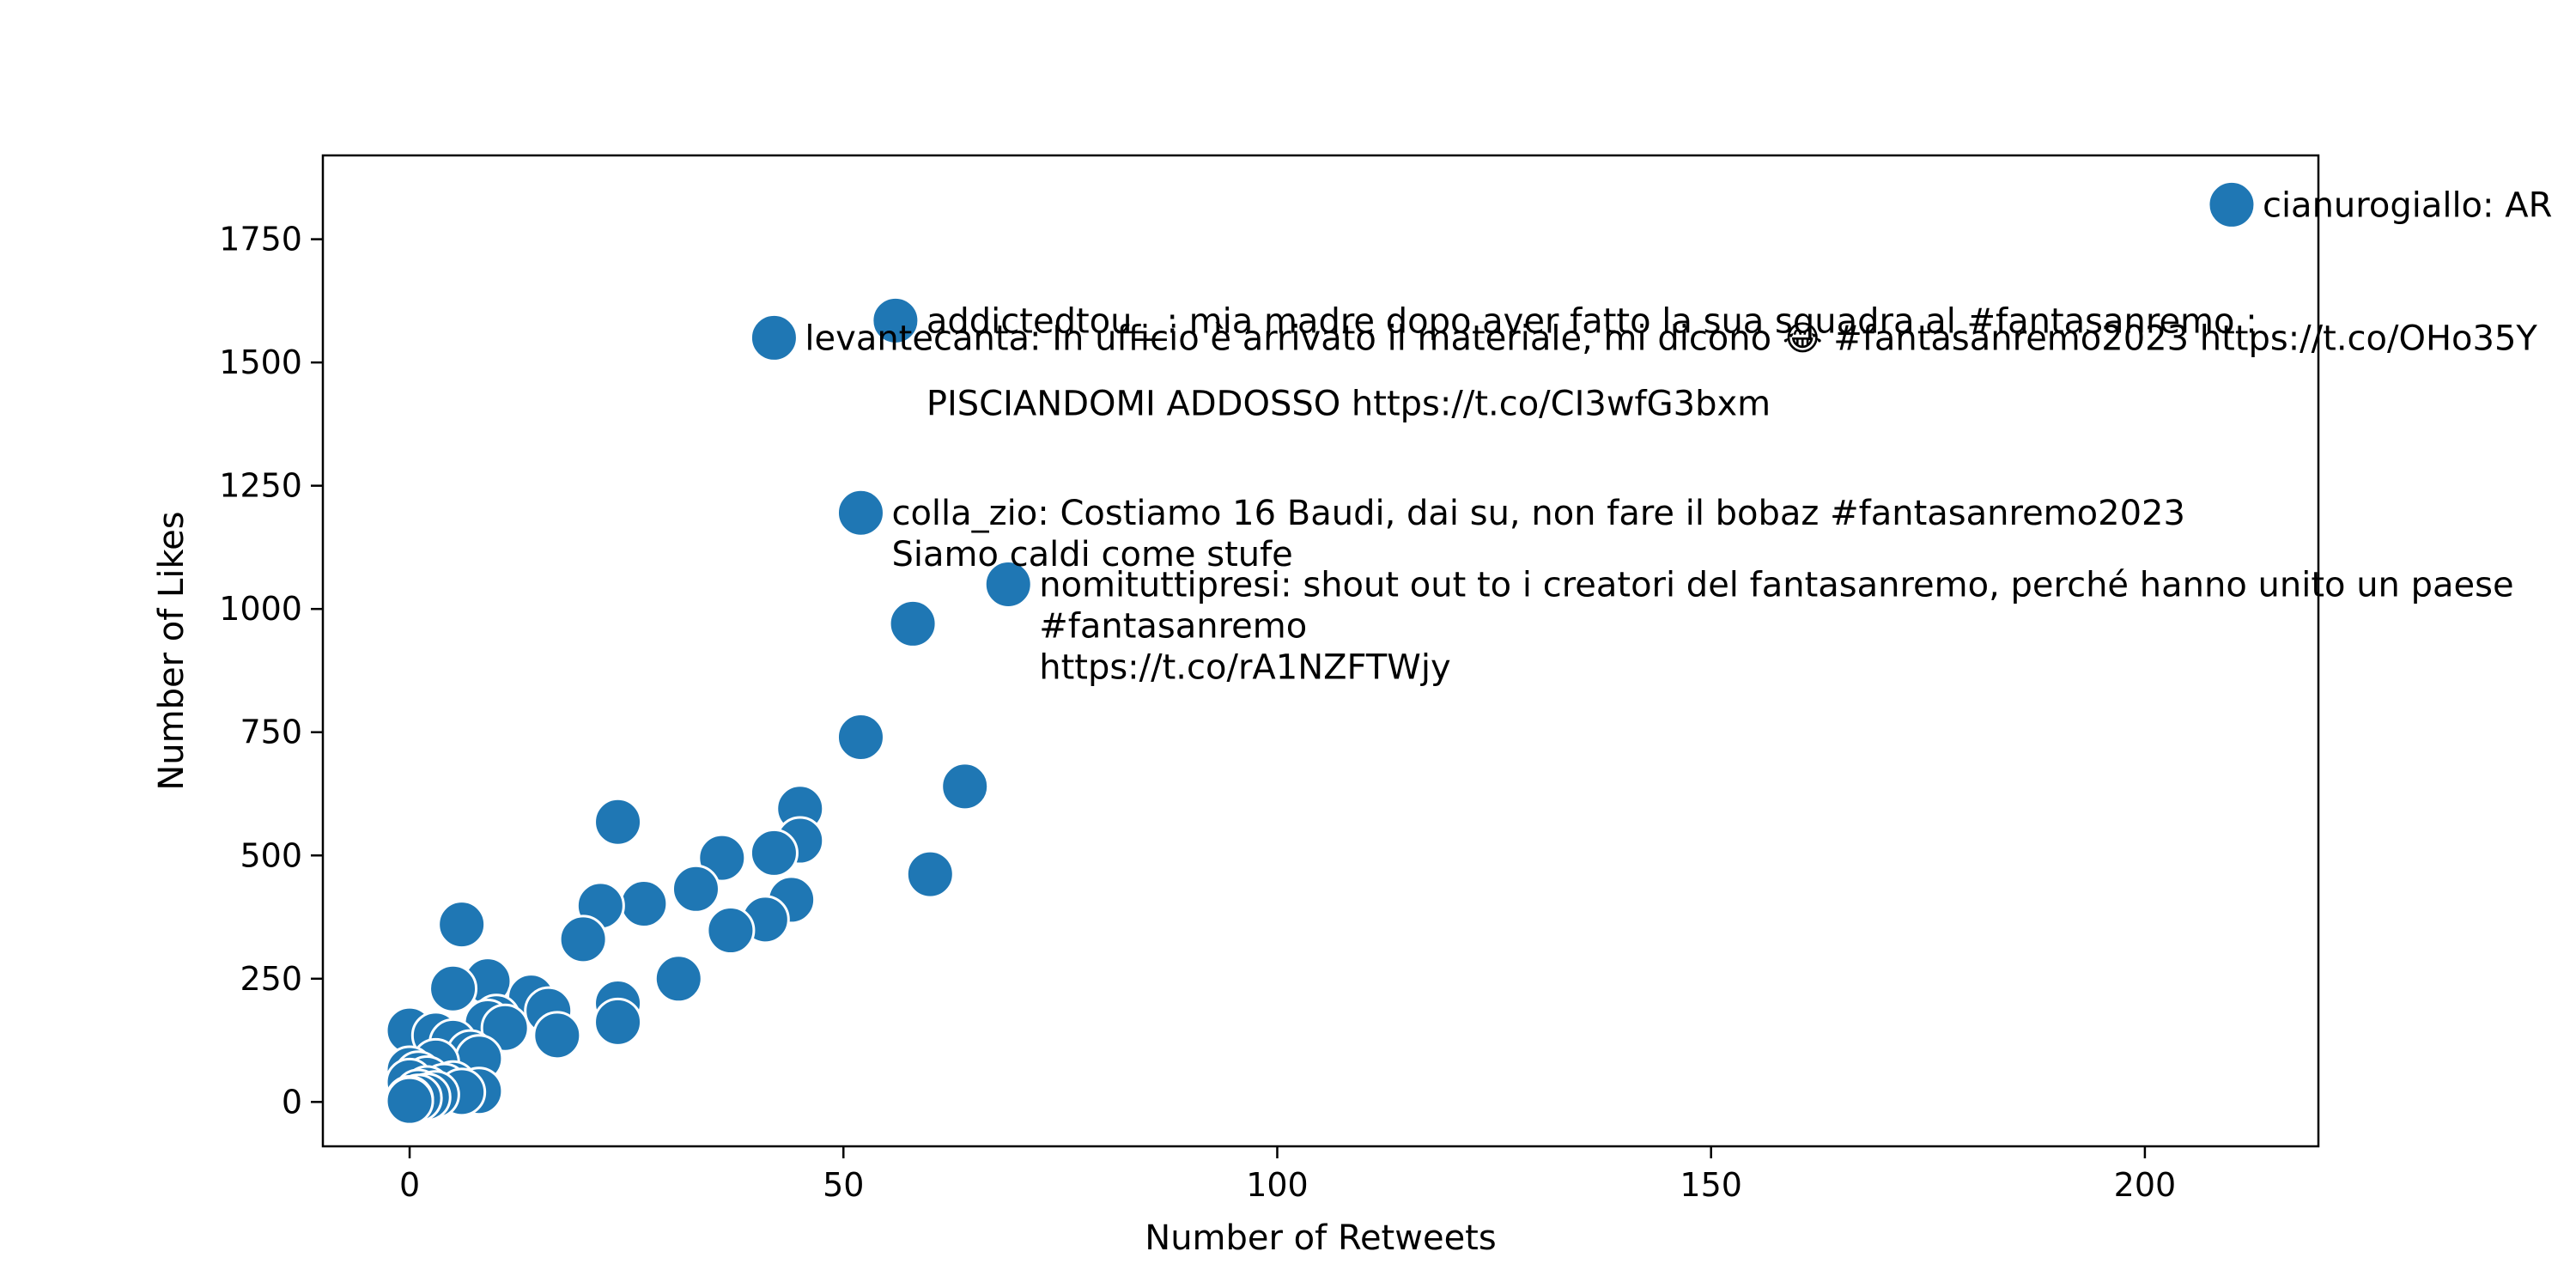 The width and height of the screenshot is (2576, 1288). Describe the element at coordinates (260, 362) in the screenshot. I see `y-tick-label: 1500` at that location.